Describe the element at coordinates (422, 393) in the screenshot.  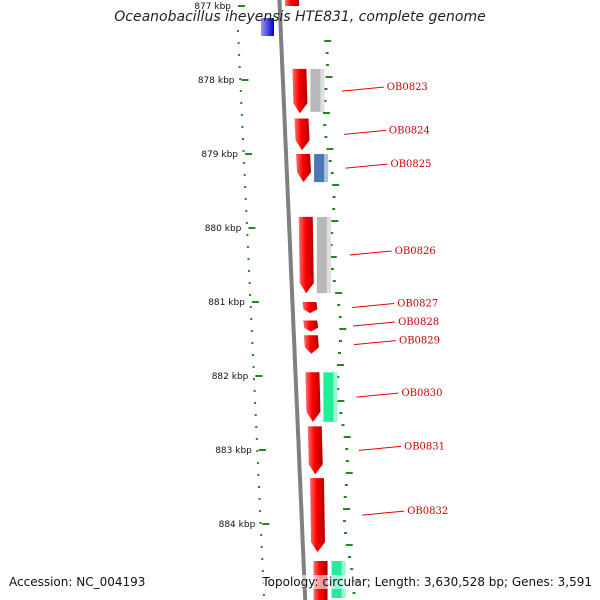
I see `gene-label: OB0830` at that location.